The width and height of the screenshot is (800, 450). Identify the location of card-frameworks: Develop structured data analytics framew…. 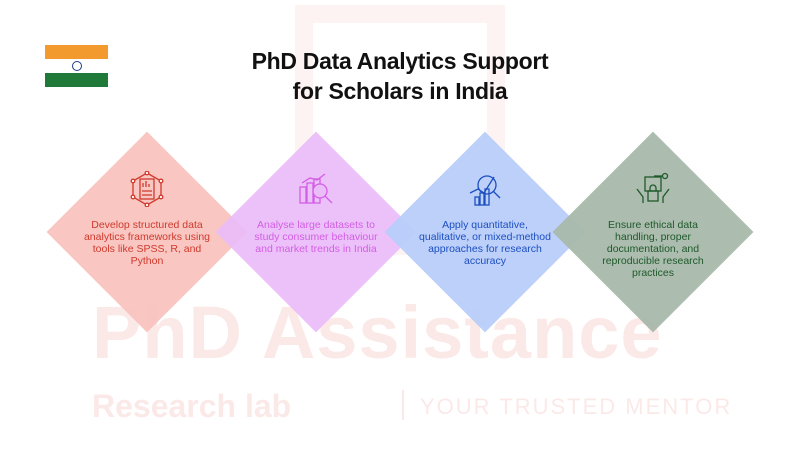
(147, 232).